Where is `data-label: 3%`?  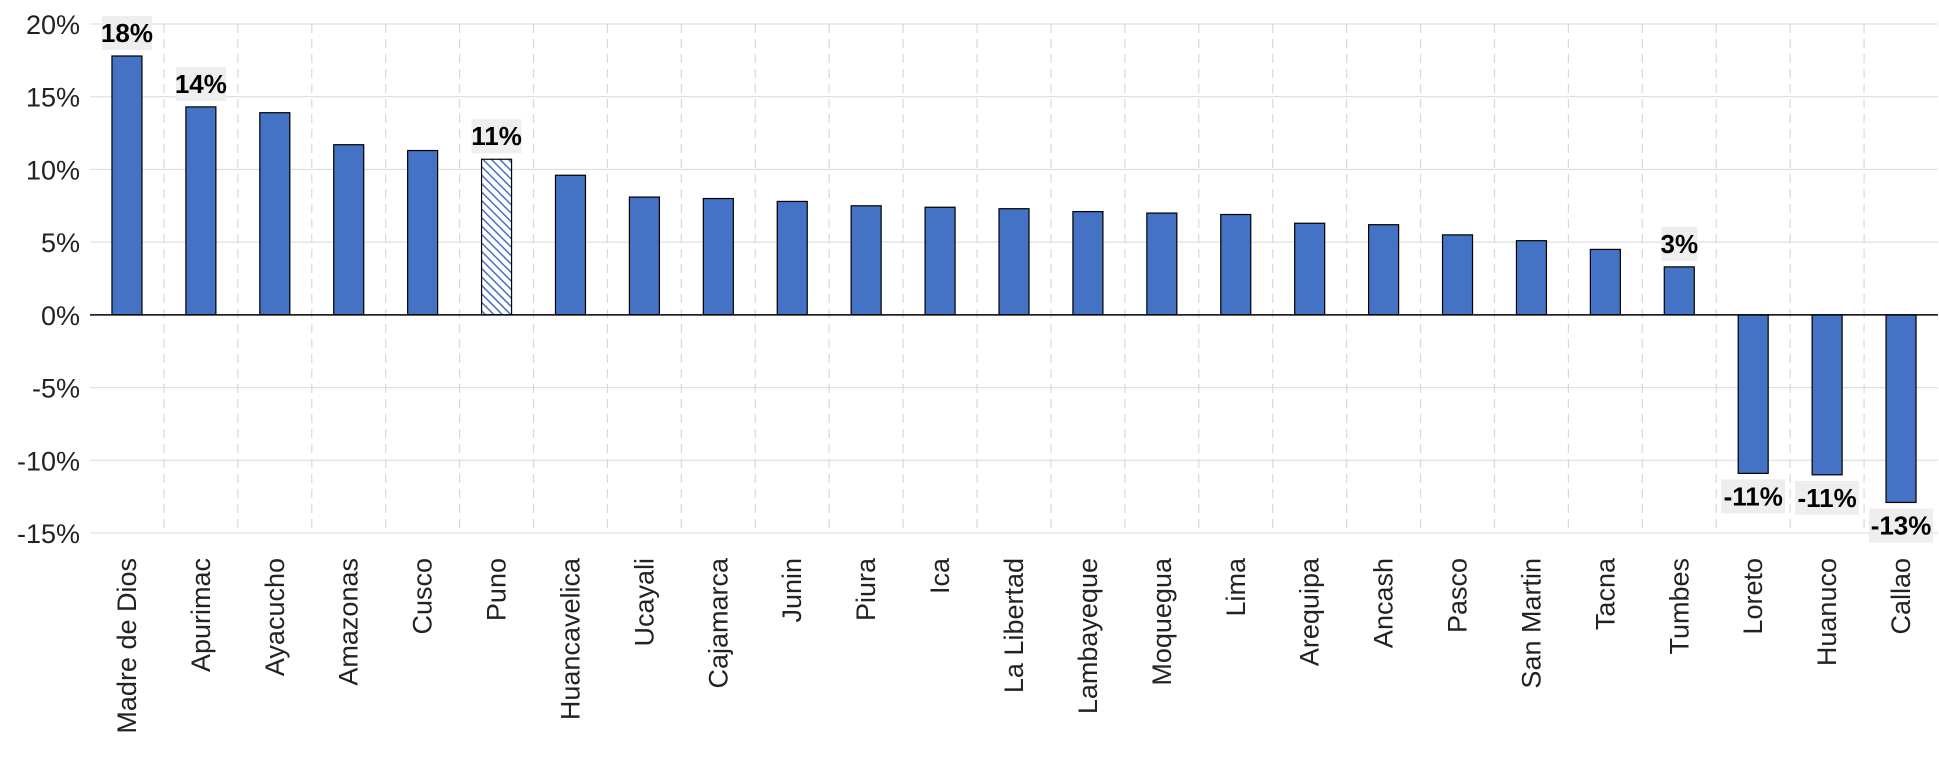
data-label: 3% is located at coordinates (1679, 244).